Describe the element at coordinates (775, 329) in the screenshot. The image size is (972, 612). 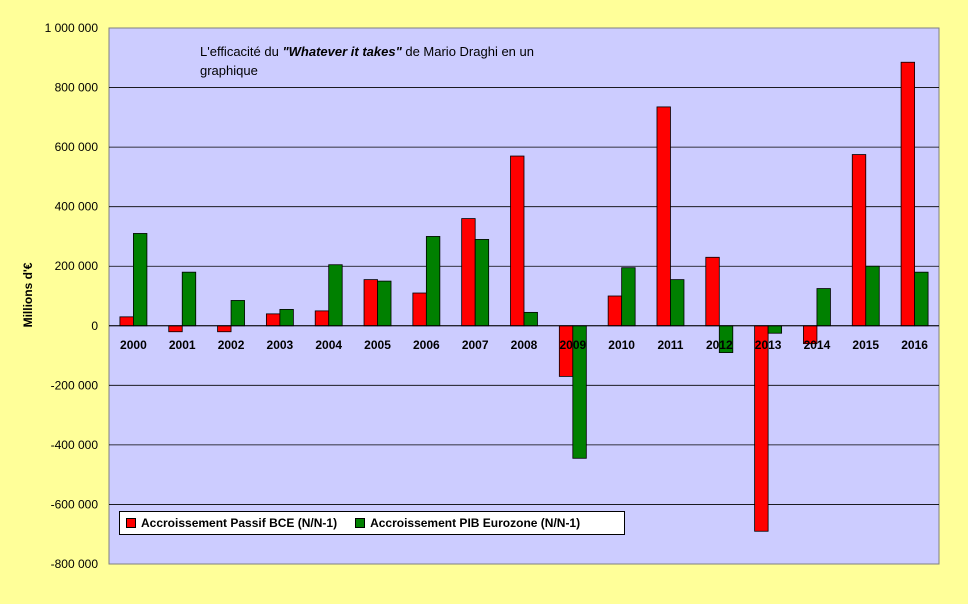
I see `bar-pib-eurozone-2013` at that location.